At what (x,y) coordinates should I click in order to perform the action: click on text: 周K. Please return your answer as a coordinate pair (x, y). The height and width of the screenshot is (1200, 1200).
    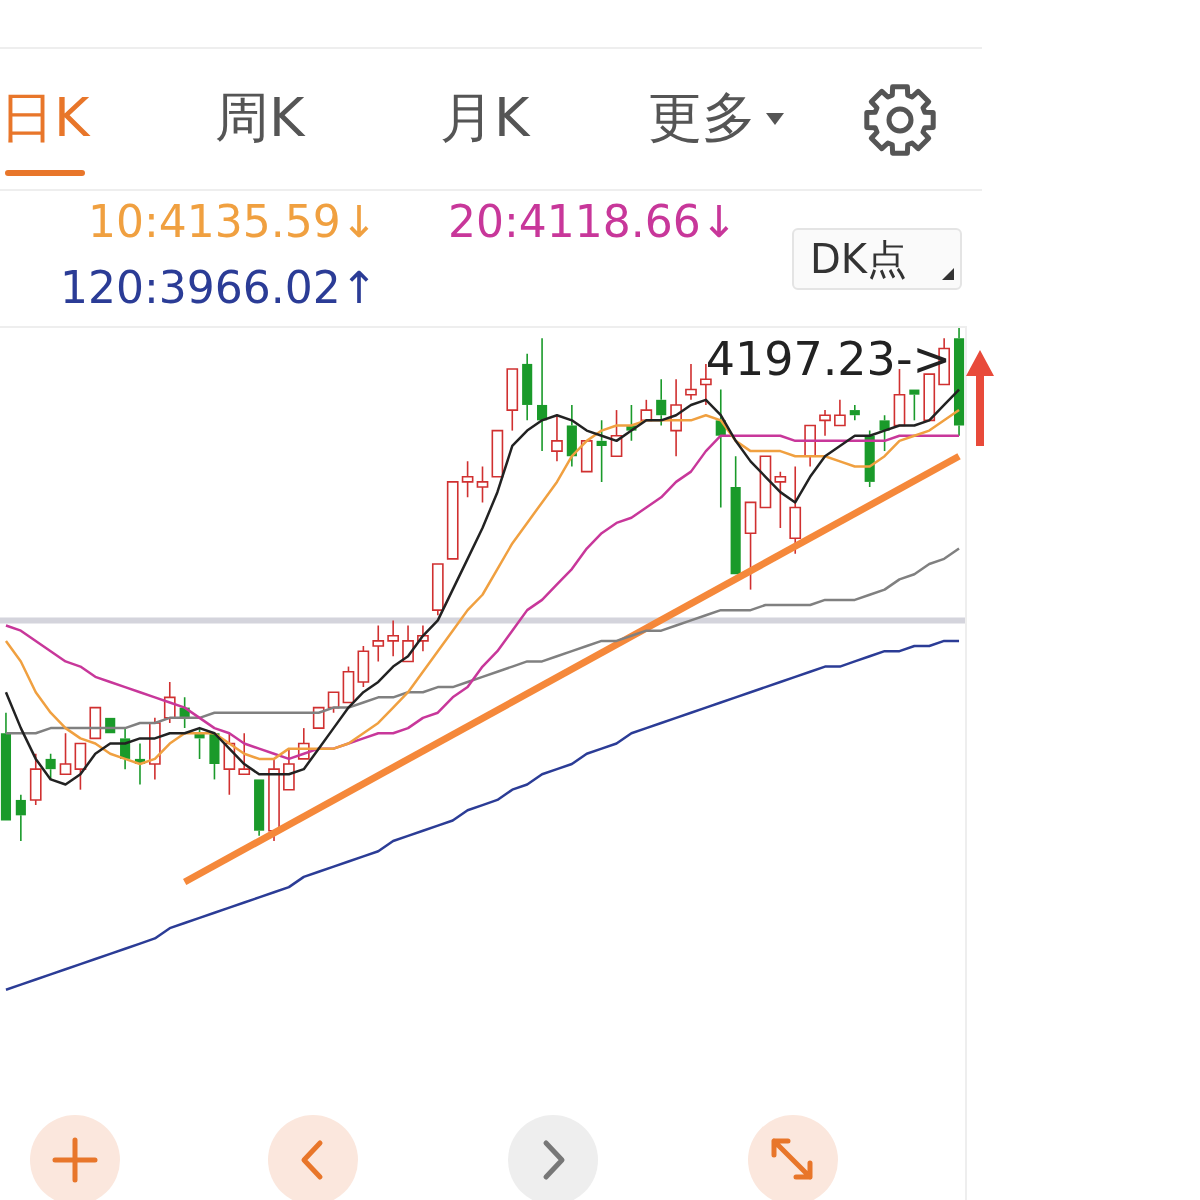
    Looking at the image, I should click on (260, 118).